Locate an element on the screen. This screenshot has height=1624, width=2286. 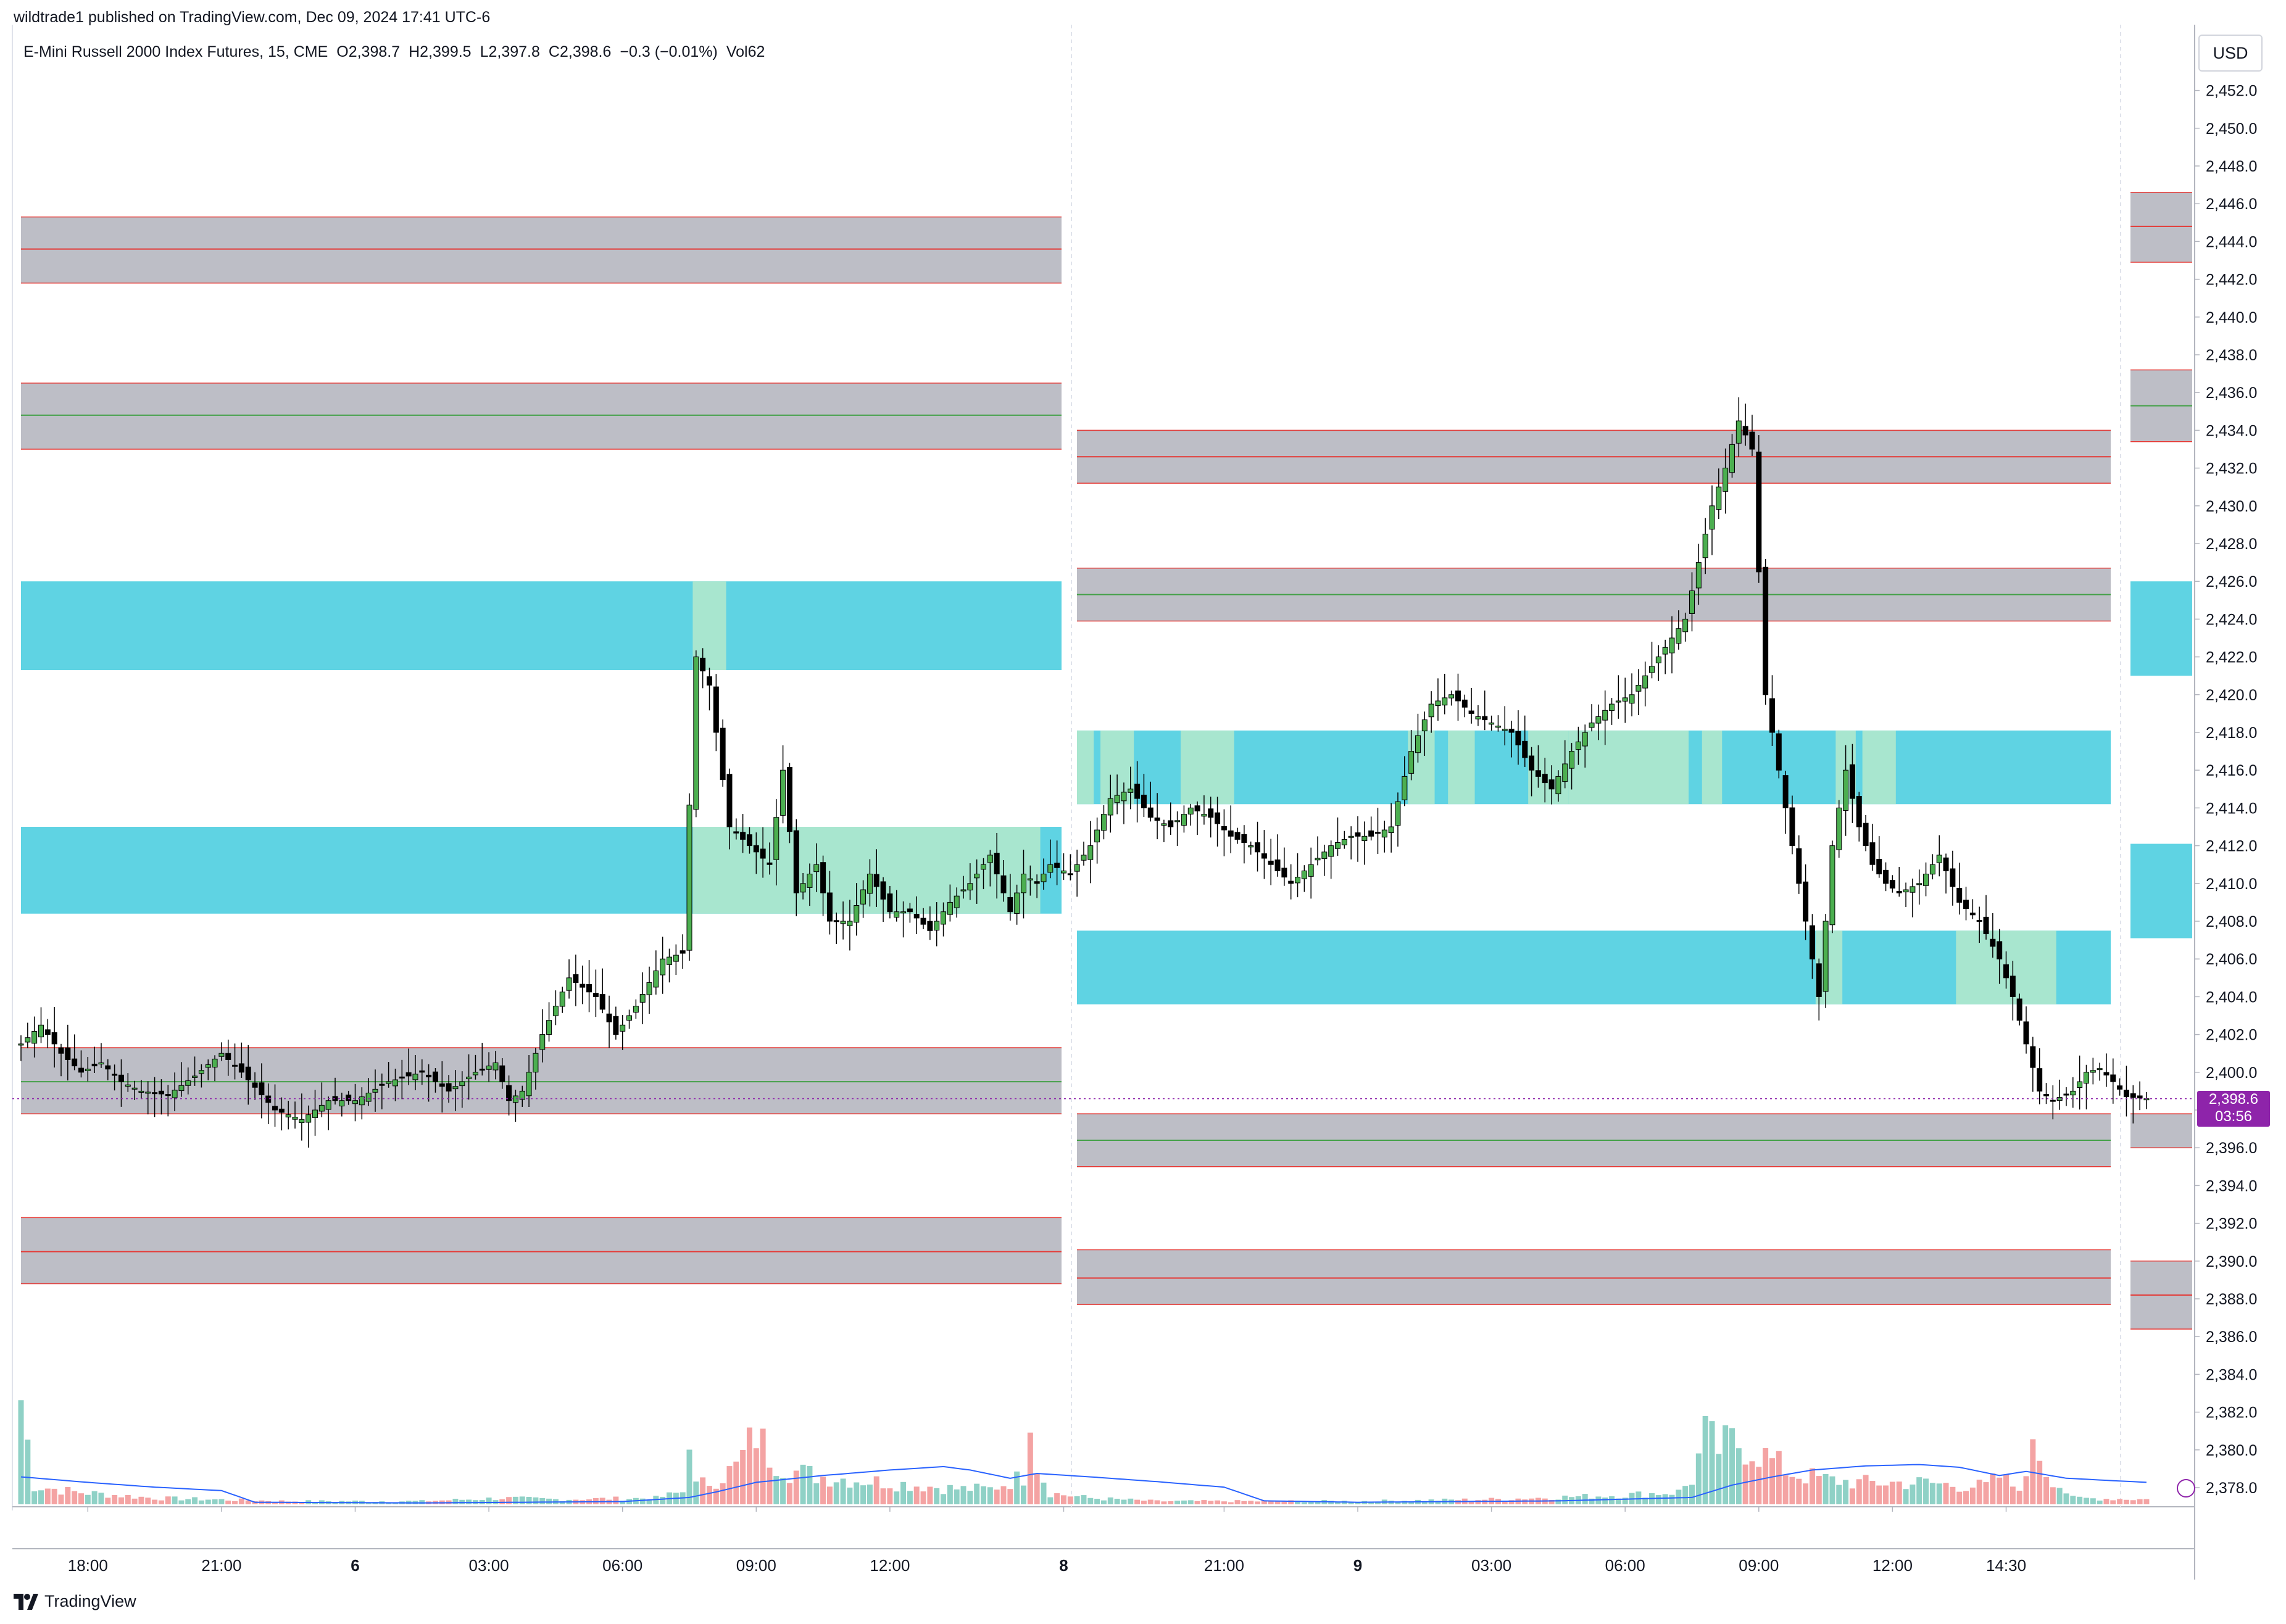
time-tick-label: 21:00 is located at coordinates (221, 1565).